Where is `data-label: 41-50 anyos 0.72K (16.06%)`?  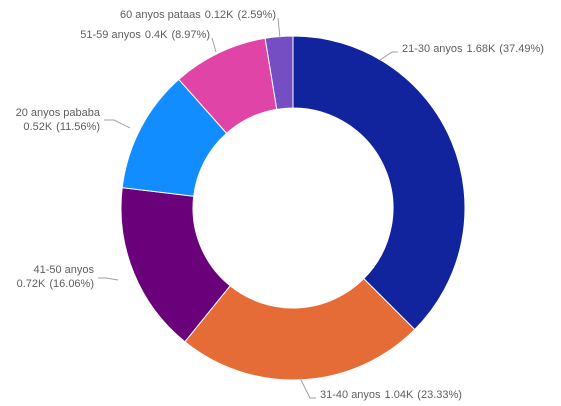
data-label: 41-50 anyos 0.72K (16.06%) is located at coordinates (56, 277).